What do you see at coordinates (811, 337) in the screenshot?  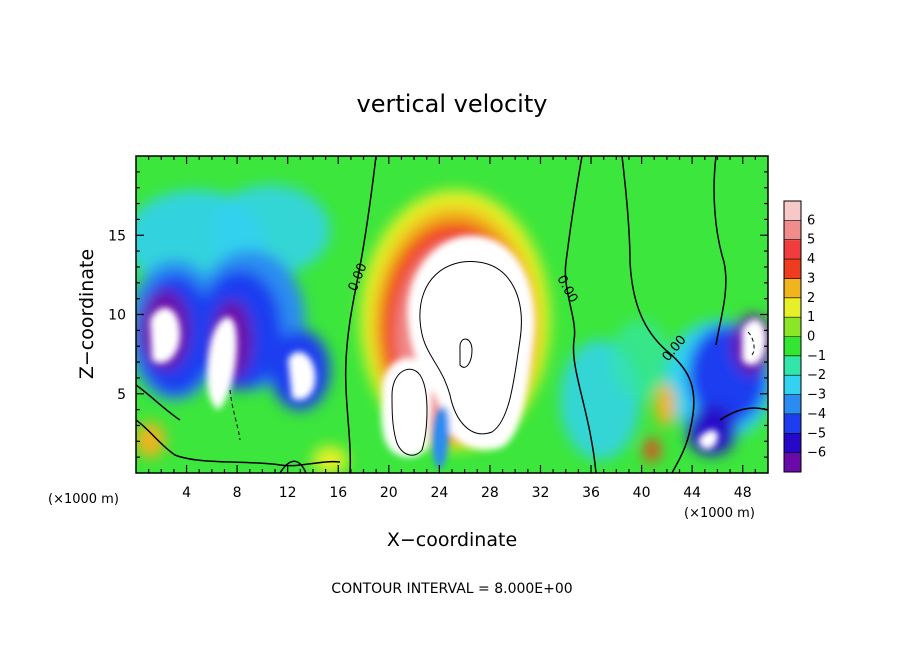 I see `colorbar-label: 0` at bounding box center [811, 337].